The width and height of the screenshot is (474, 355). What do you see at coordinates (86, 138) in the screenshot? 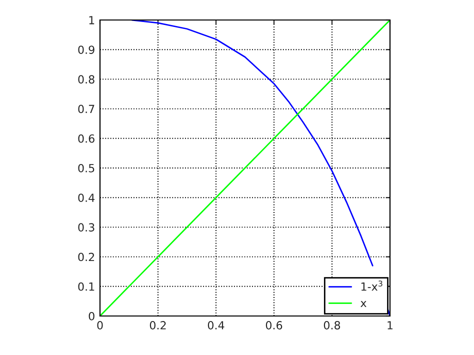
I see `y-tick-label: 0.6` at bounding box center [86, 138].